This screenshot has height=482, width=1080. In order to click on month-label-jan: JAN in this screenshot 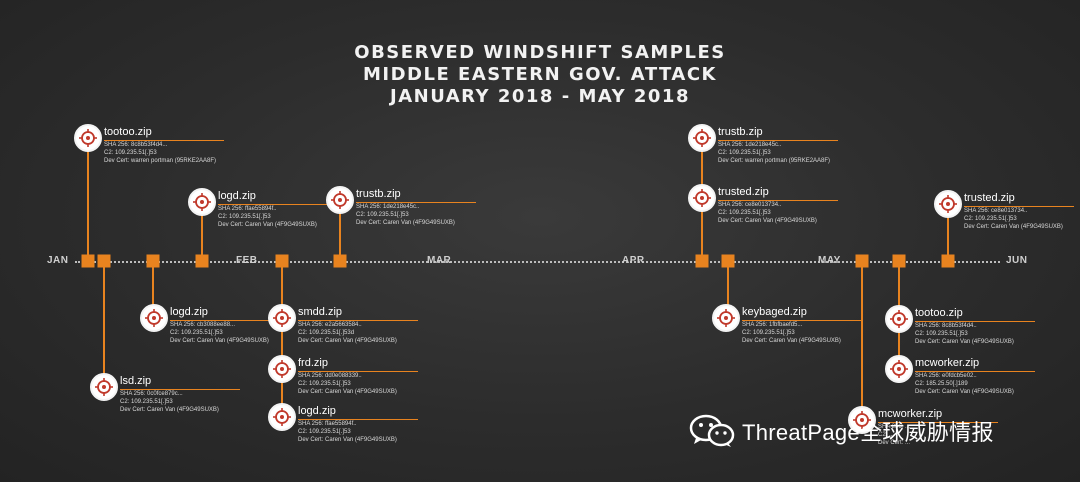, I will do `click(58, 260)`.